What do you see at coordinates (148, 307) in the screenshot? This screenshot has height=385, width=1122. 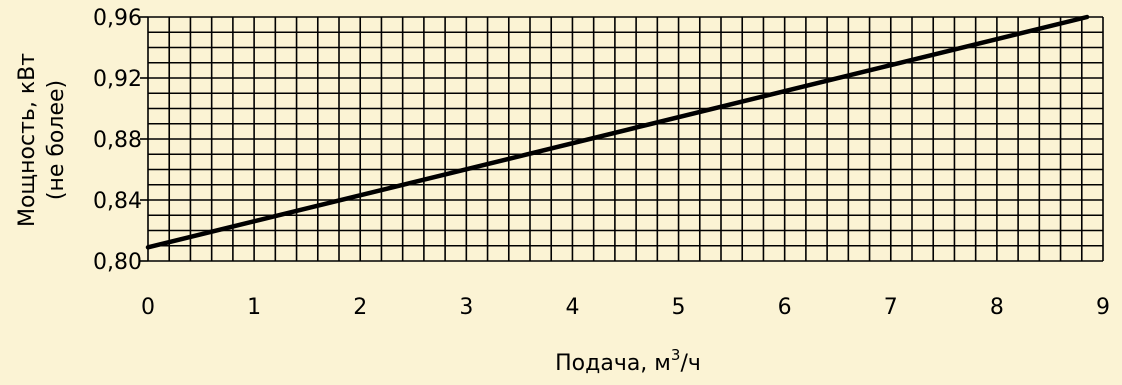 I see `x-tick-label: 0` at bounding box center [148, 307].